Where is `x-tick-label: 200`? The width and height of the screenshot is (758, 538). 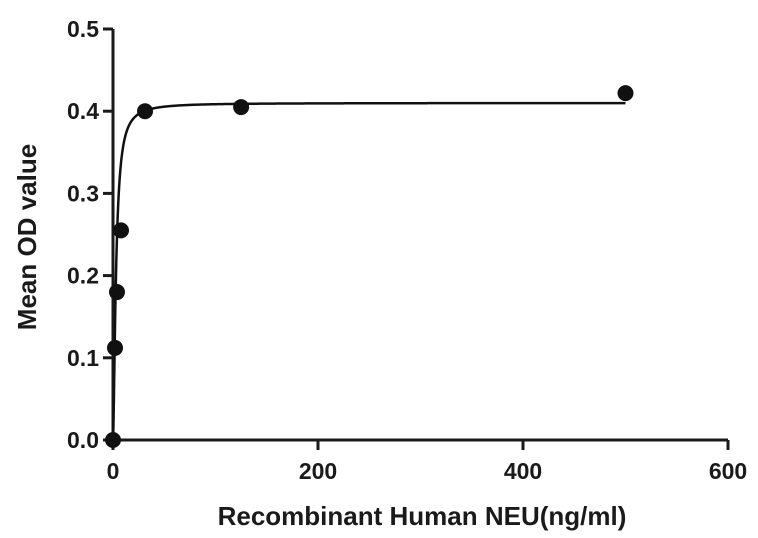
x-tick-label: 200 is located at coordinates (318, 471).